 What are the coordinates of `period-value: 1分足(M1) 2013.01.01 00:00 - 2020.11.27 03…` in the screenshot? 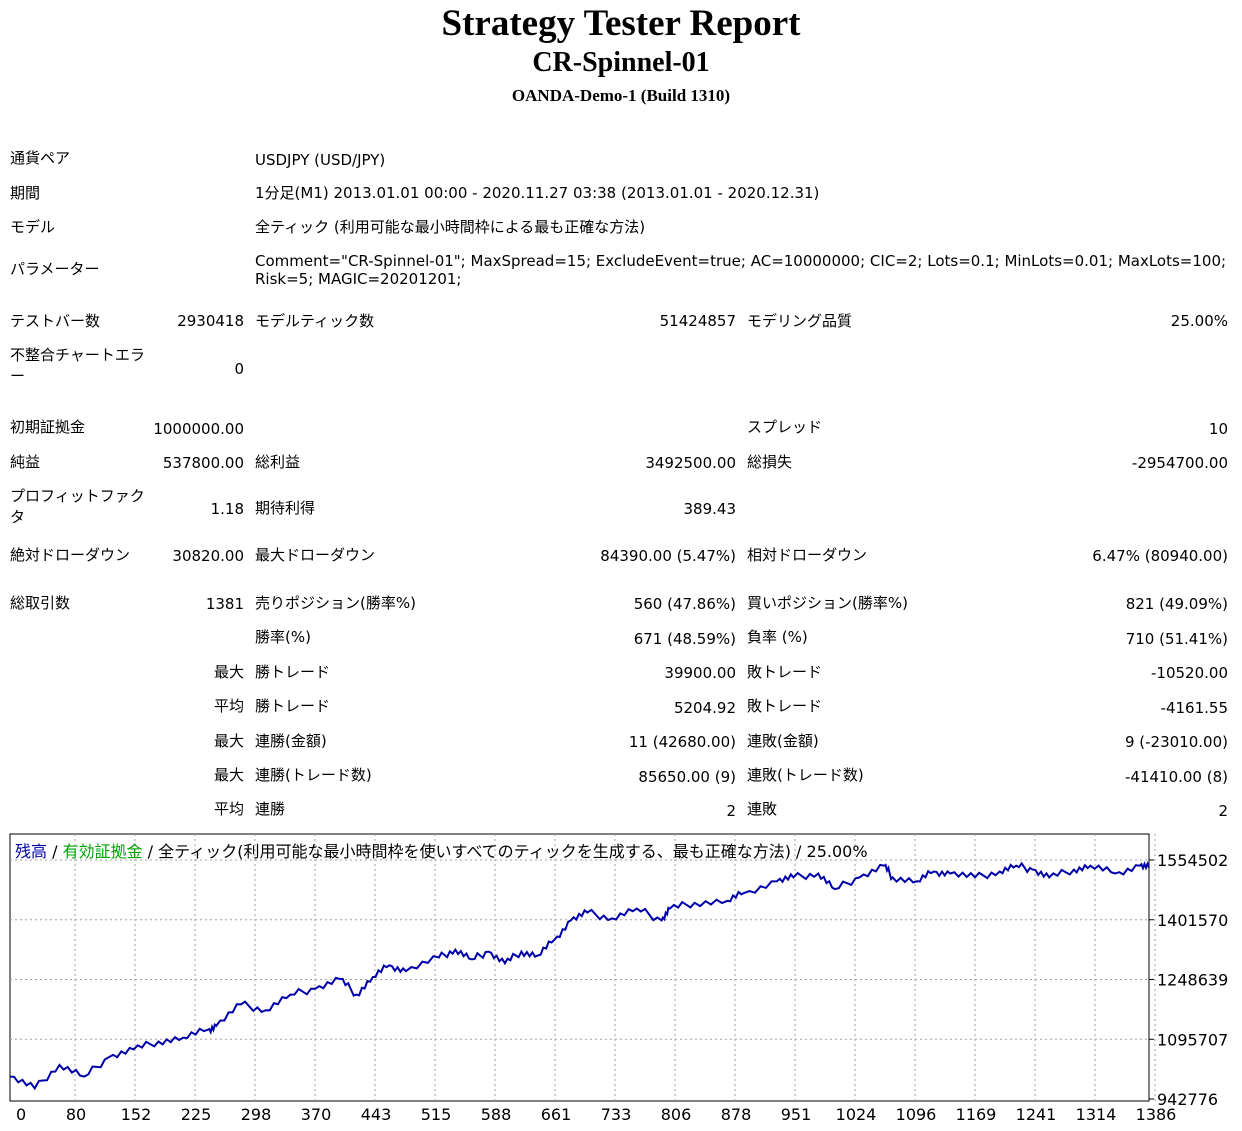 It's located at (537, 193).